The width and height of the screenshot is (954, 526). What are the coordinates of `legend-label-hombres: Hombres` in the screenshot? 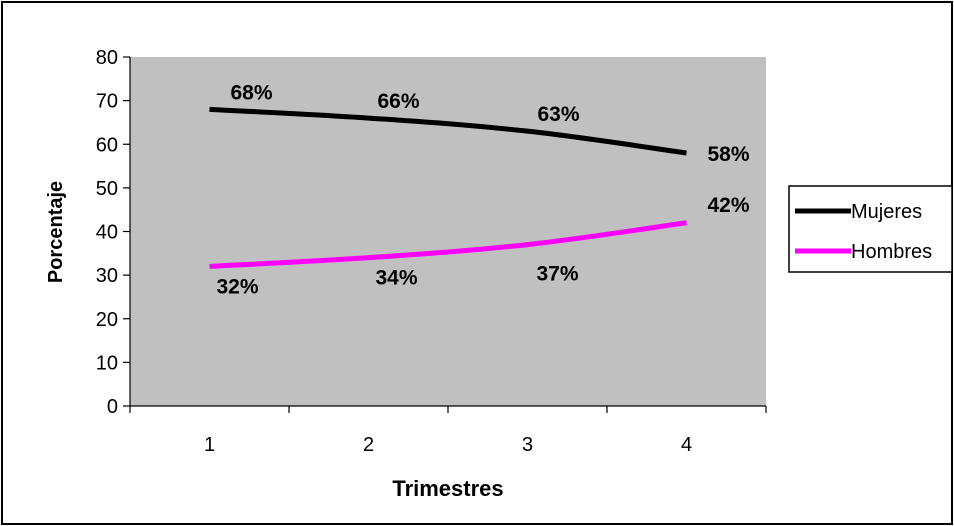 It's located at (891, 252).